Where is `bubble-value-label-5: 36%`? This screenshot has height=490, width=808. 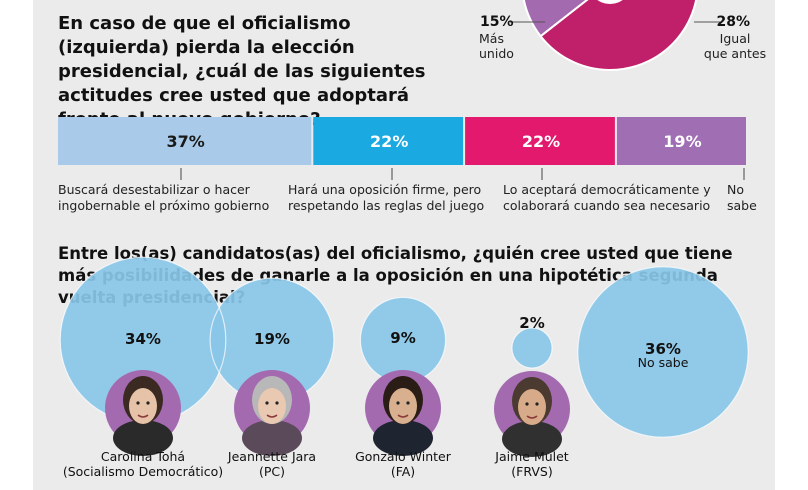 bubble-value-label-5: 36% is located at coordinates (663, 349).